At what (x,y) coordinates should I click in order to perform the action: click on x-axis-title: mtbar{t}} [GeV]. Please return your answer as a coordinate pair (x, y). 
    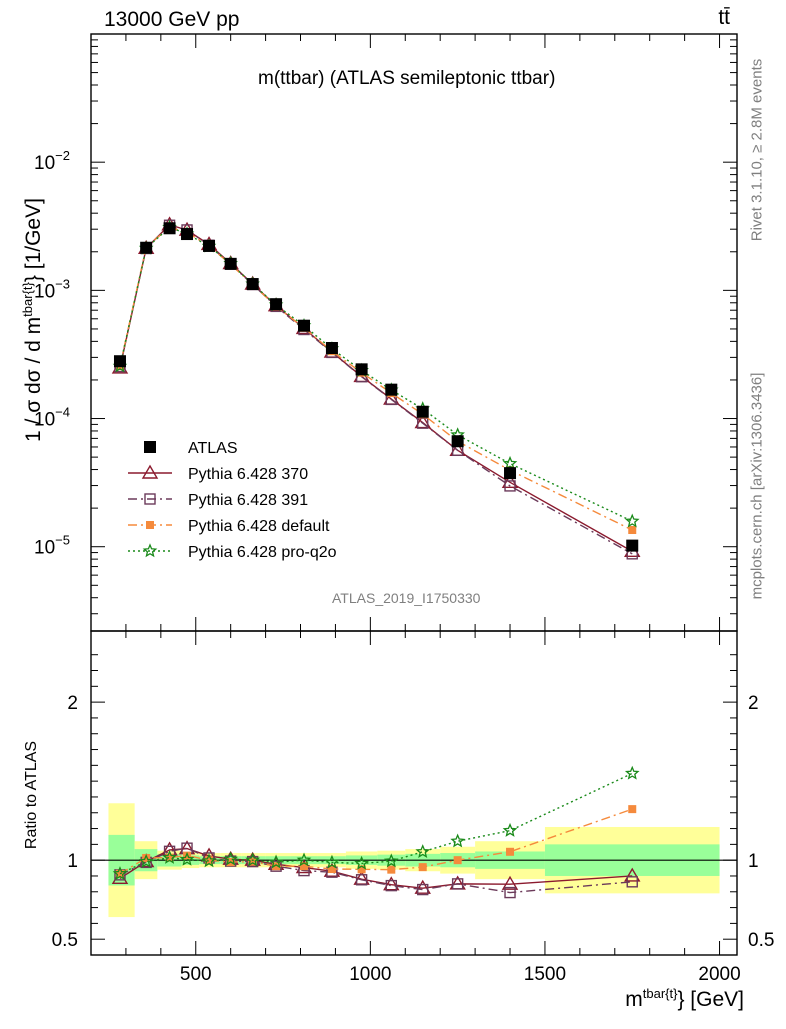
    Looking at the image, I should click on (684, 999).